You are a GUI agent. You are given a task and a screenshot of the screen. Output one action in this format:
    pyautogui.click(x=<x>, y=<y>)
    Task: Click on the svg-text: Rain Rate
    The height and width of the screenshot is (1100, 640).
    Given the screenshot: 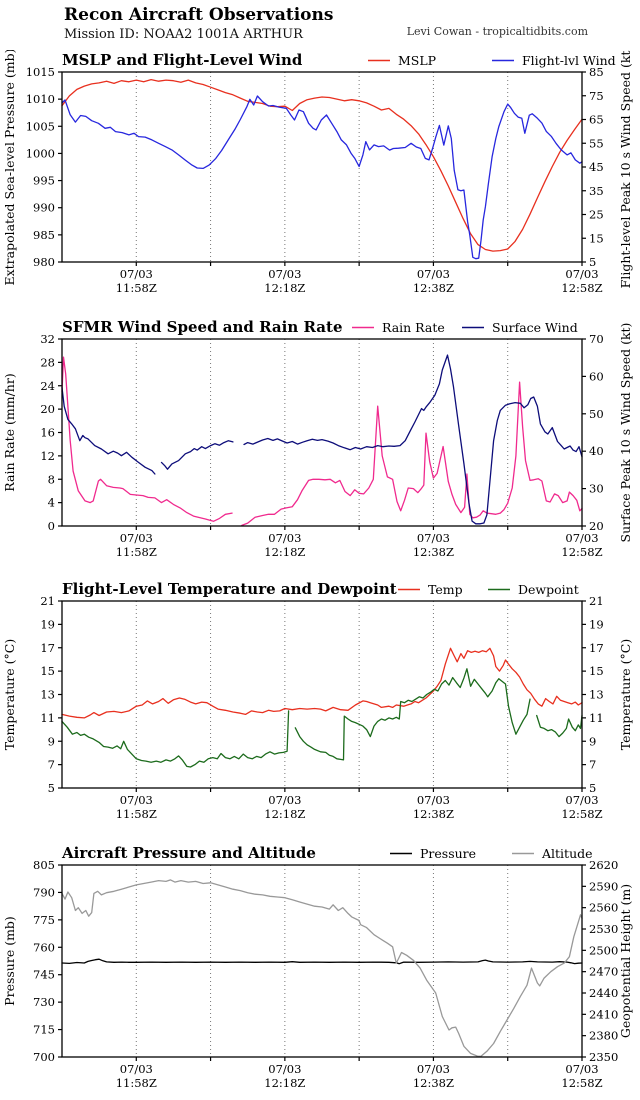 What is the action you would take?
    pyautogui.click(x=413, y=327)
    